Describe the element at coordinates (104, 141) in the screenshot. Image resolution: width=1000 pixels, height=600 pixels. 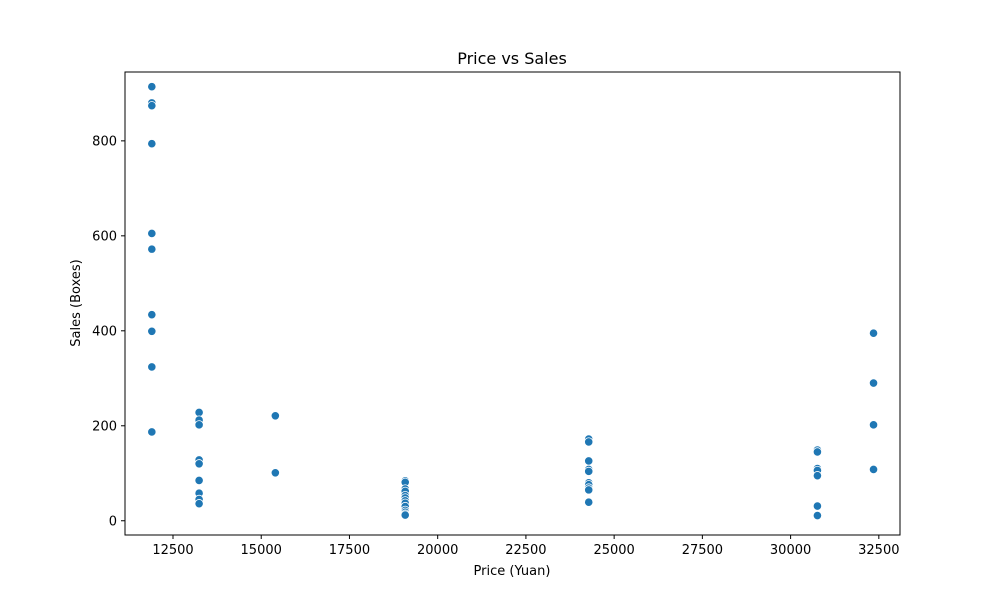
I see `y-tick-label: 800` at that location.